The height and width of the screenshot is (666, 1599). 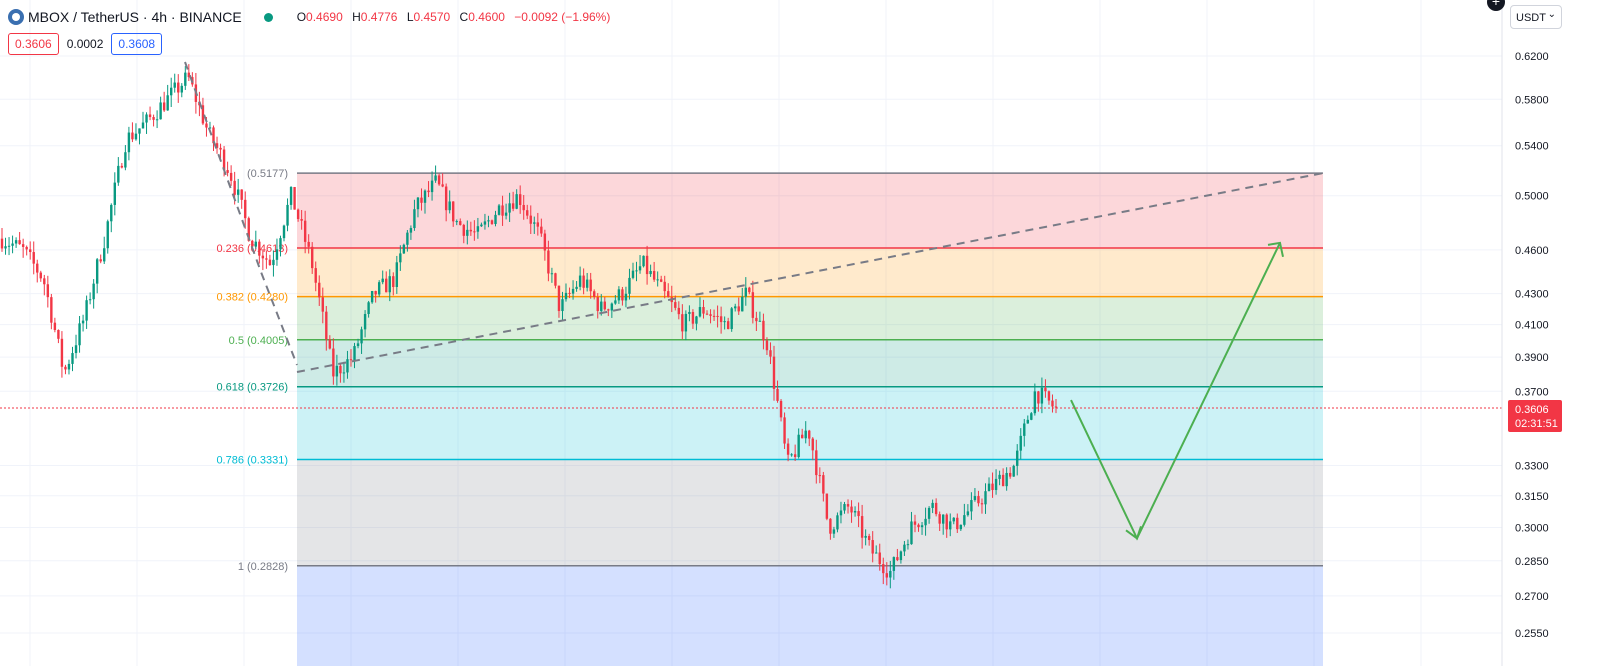 I want to click on change-value: −0.0092 (−1.96%), so click(x=562, y=17).